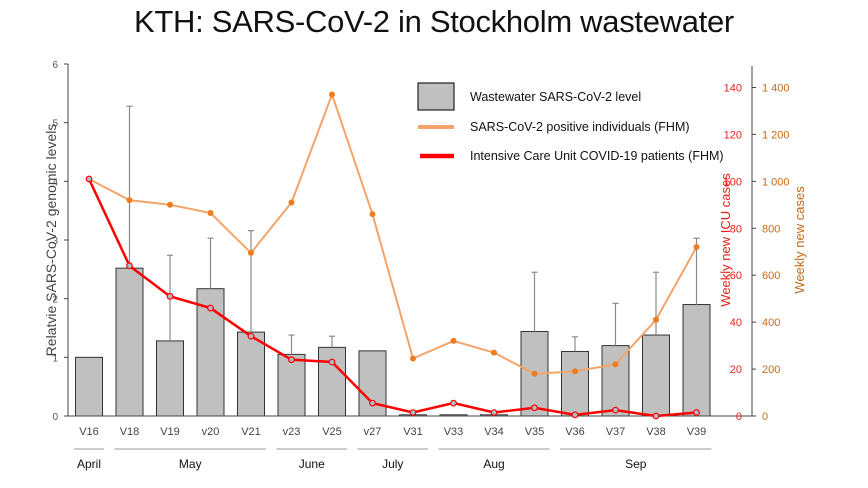  What do you see at coordinates (771, 276) in the screenshot?
I see `cases-tick-label: 600` at bounding box center [771, 276].